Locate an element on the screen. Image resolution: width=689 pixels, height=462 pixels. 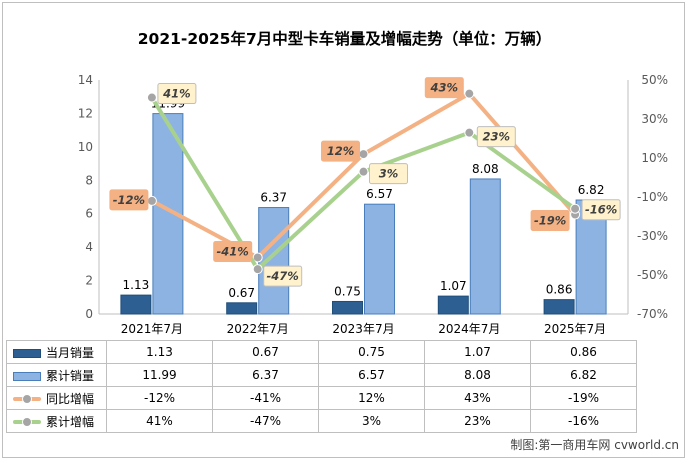
row-cumulative-sales: 累计销量 11.99 6.37 6.57 8.08 6.82 is located at coordinates (321, 375).